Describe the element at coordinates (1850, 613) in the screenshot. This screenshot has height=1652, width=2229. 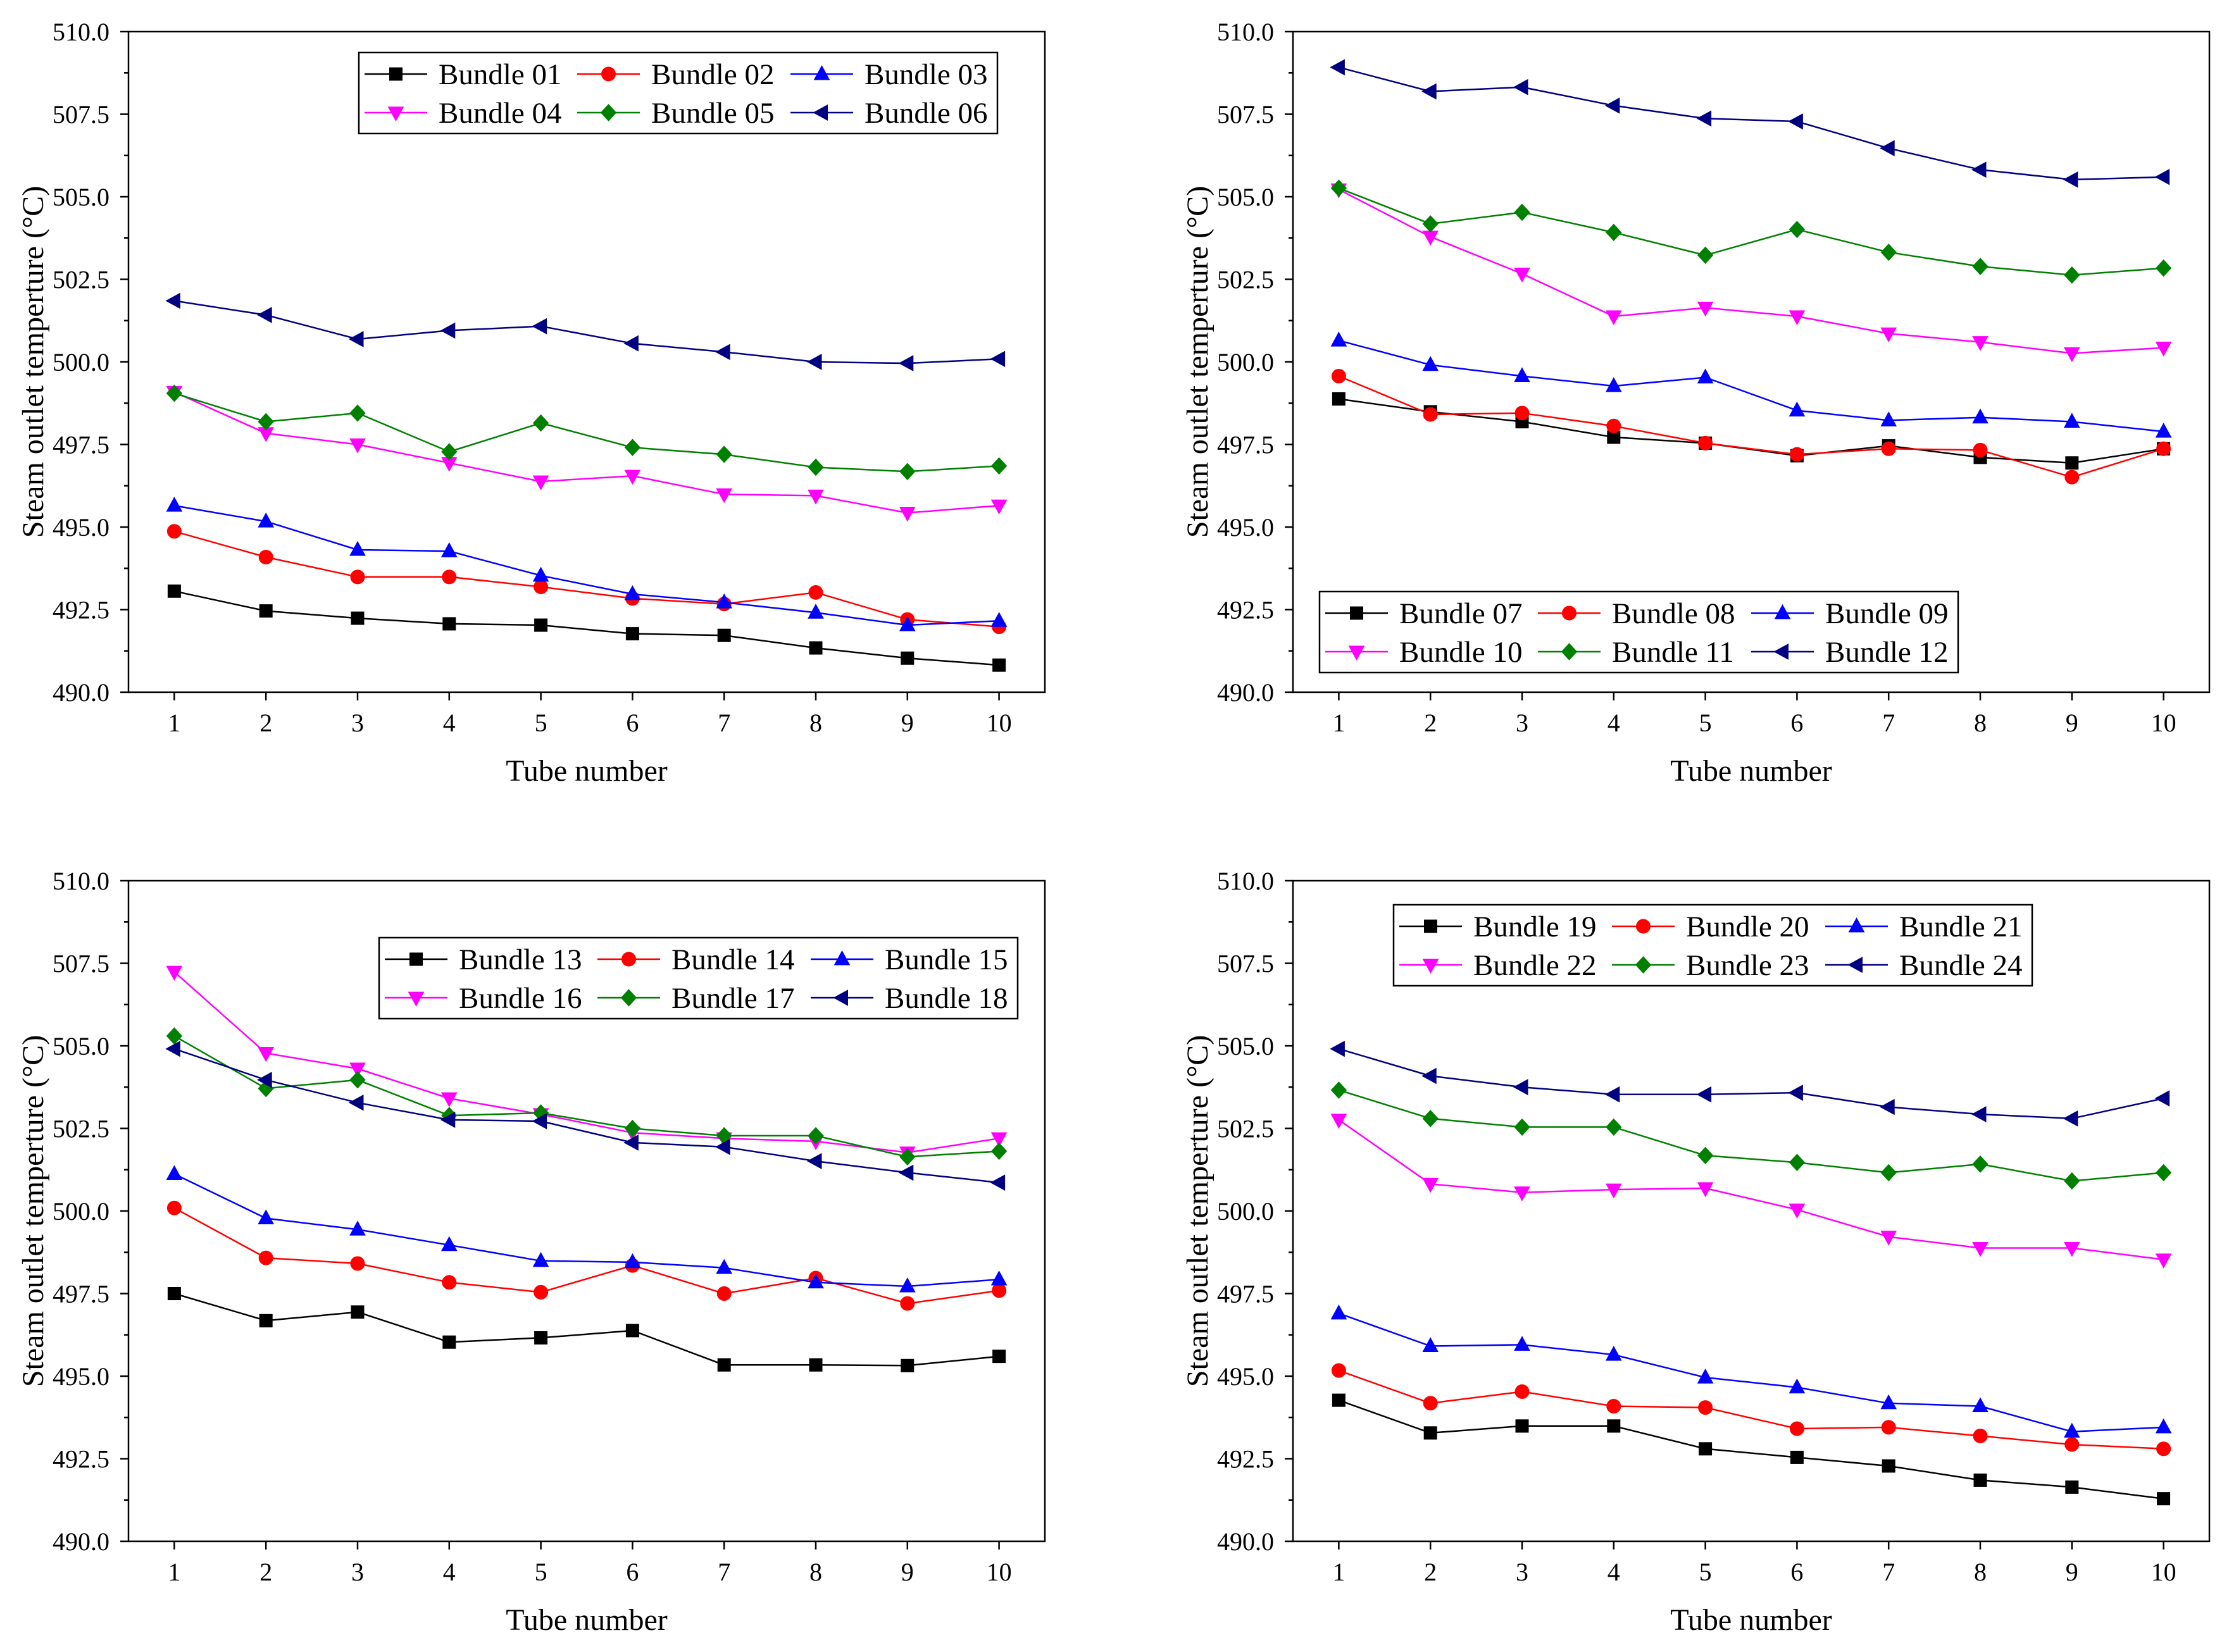
I see `legend-entry-bundle-09: Bundle 09` at that location.